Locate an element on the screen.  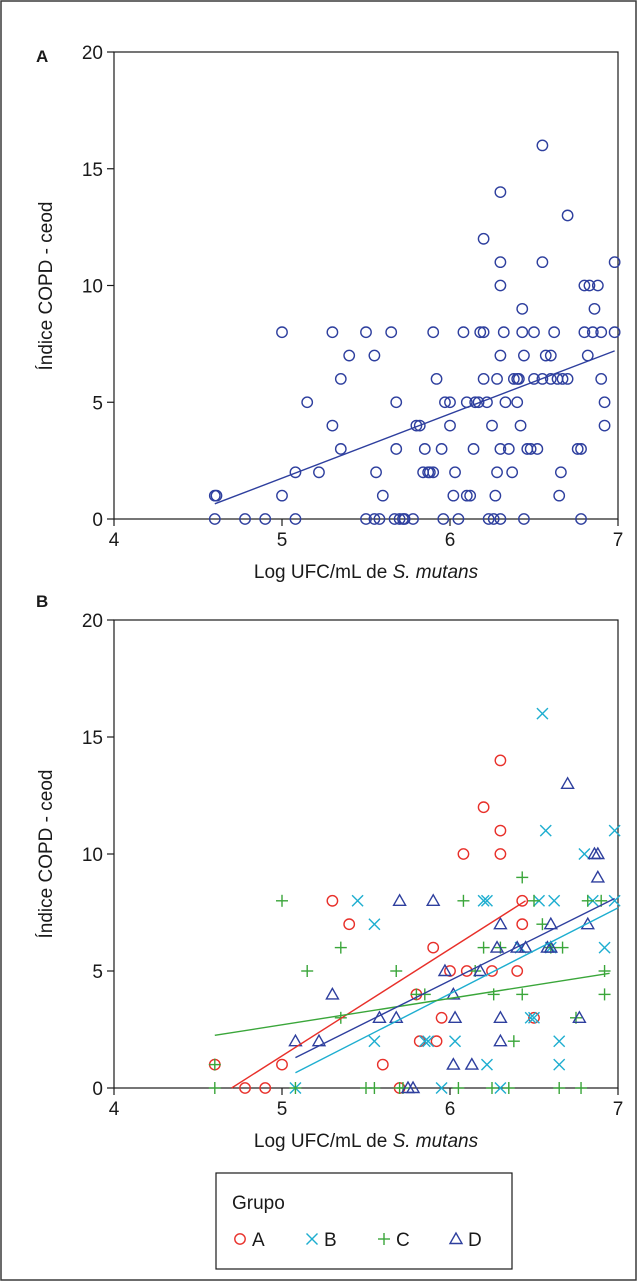
panel-b-x-axis-title: Log UFC/mL de S. mutans is located at coordinates (366, 1141).